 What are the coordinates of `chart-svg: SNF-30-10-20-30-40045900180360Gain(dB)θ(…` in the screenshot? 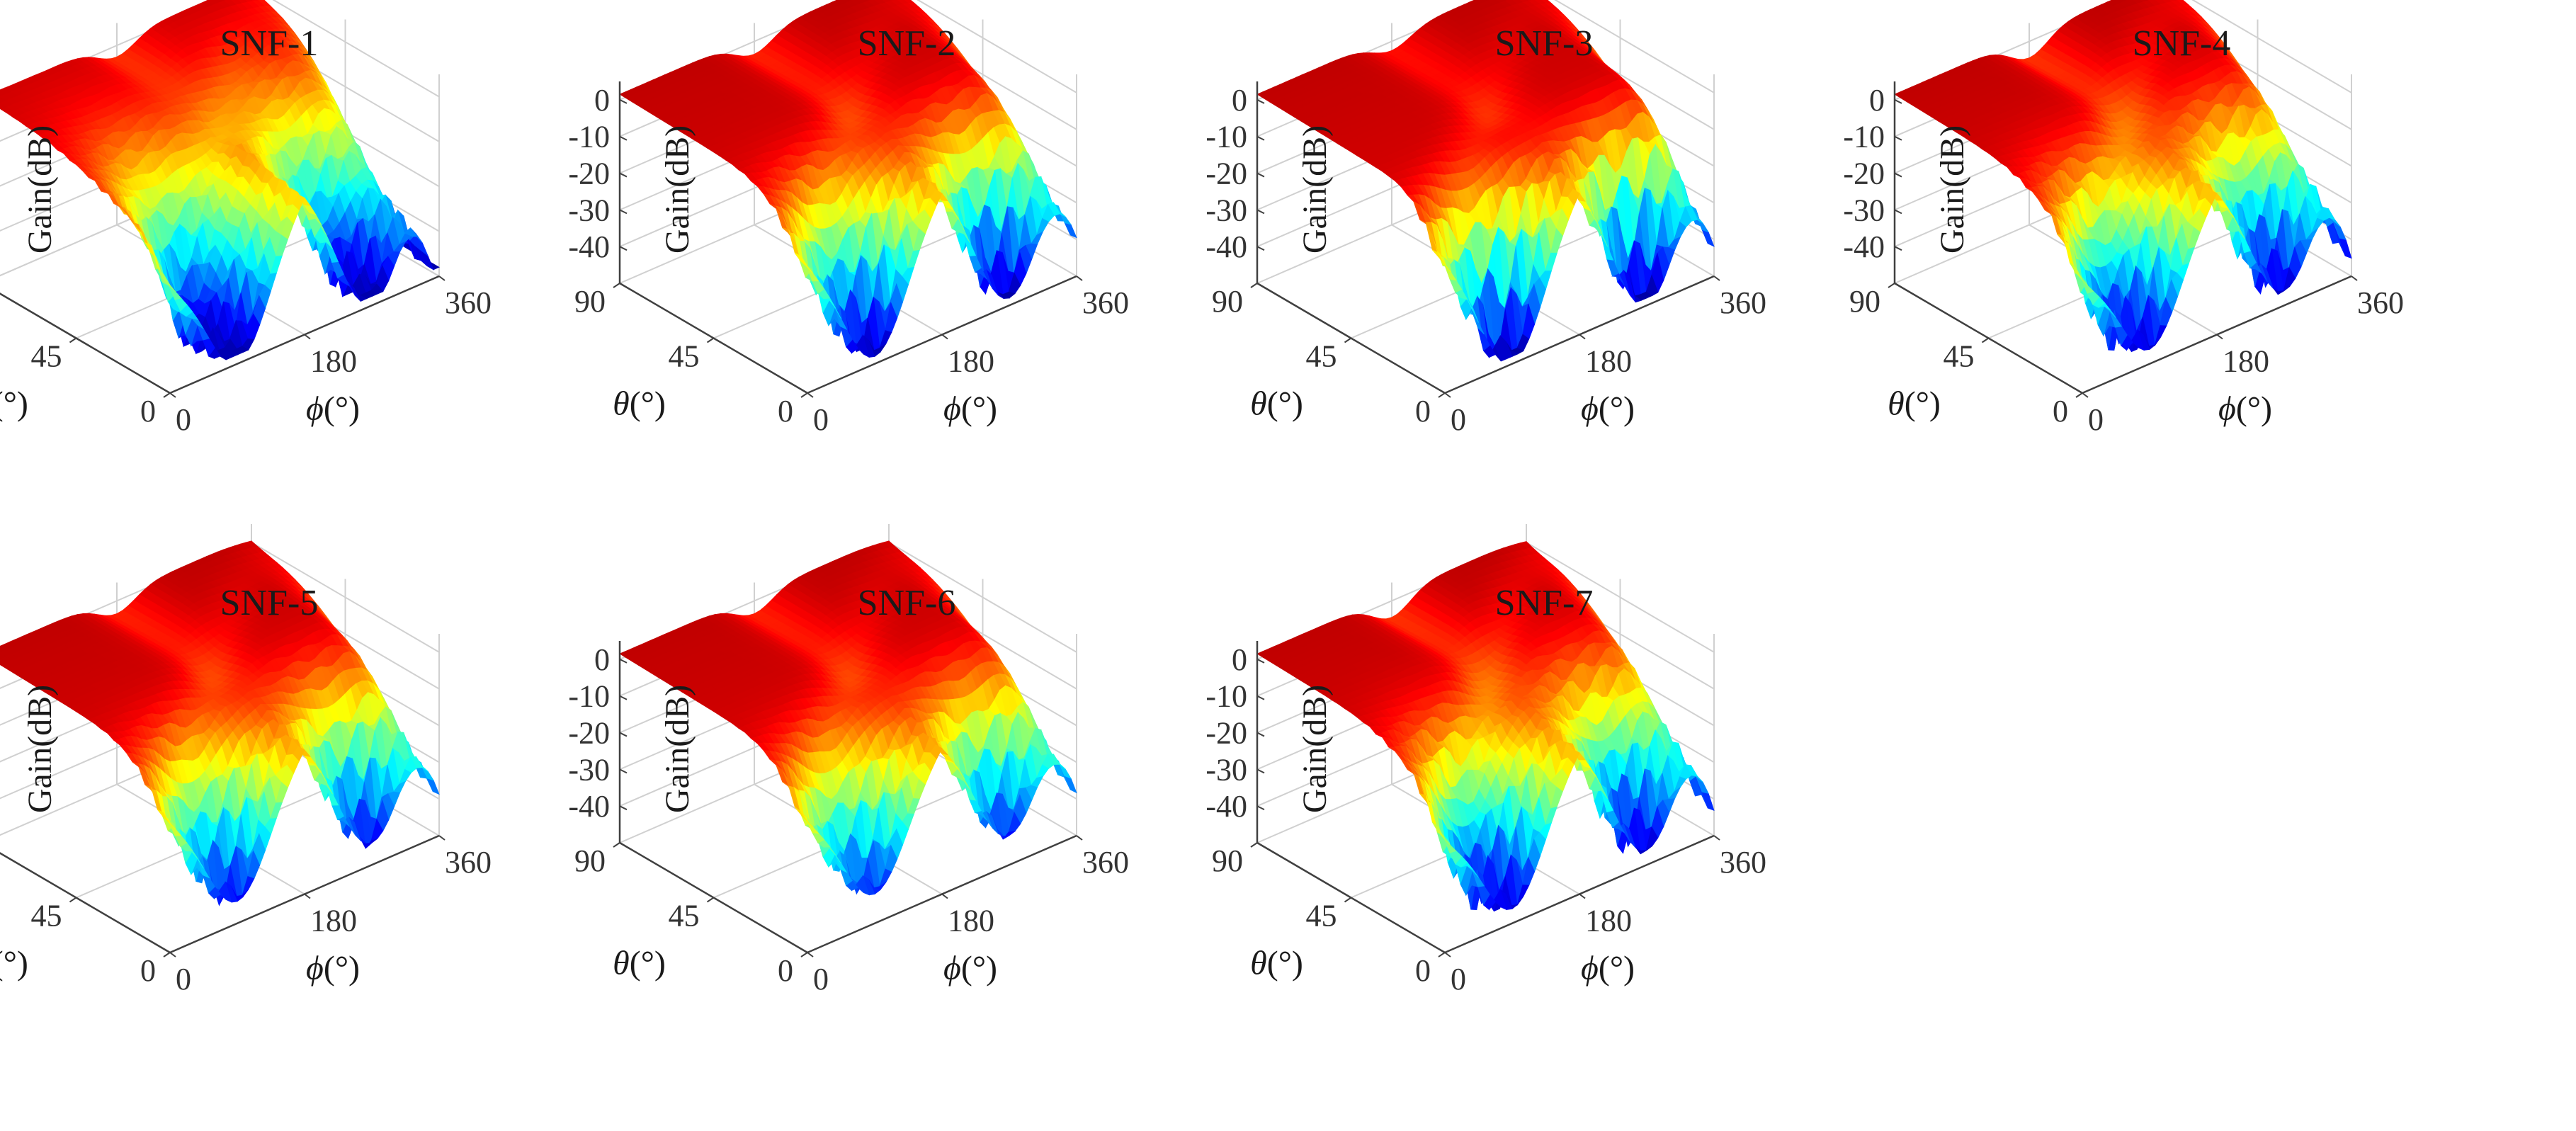 It's located at (1485, 218).